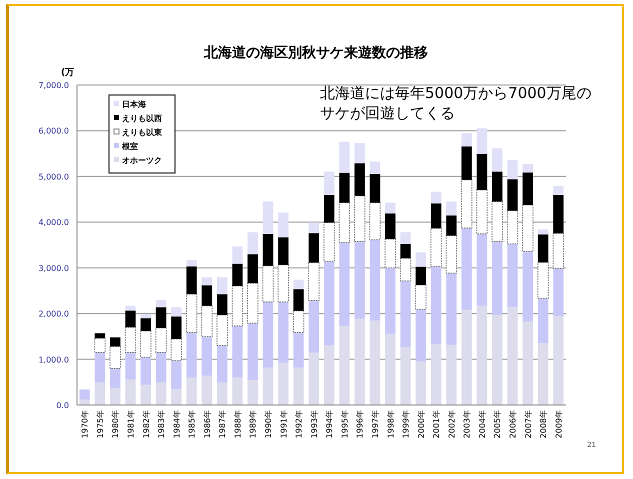 This screenshot has height=479, width=633. Describe the element at coordinates (559, 424) in the screenshot. I see `x-tick-label: 2009年` at that location.